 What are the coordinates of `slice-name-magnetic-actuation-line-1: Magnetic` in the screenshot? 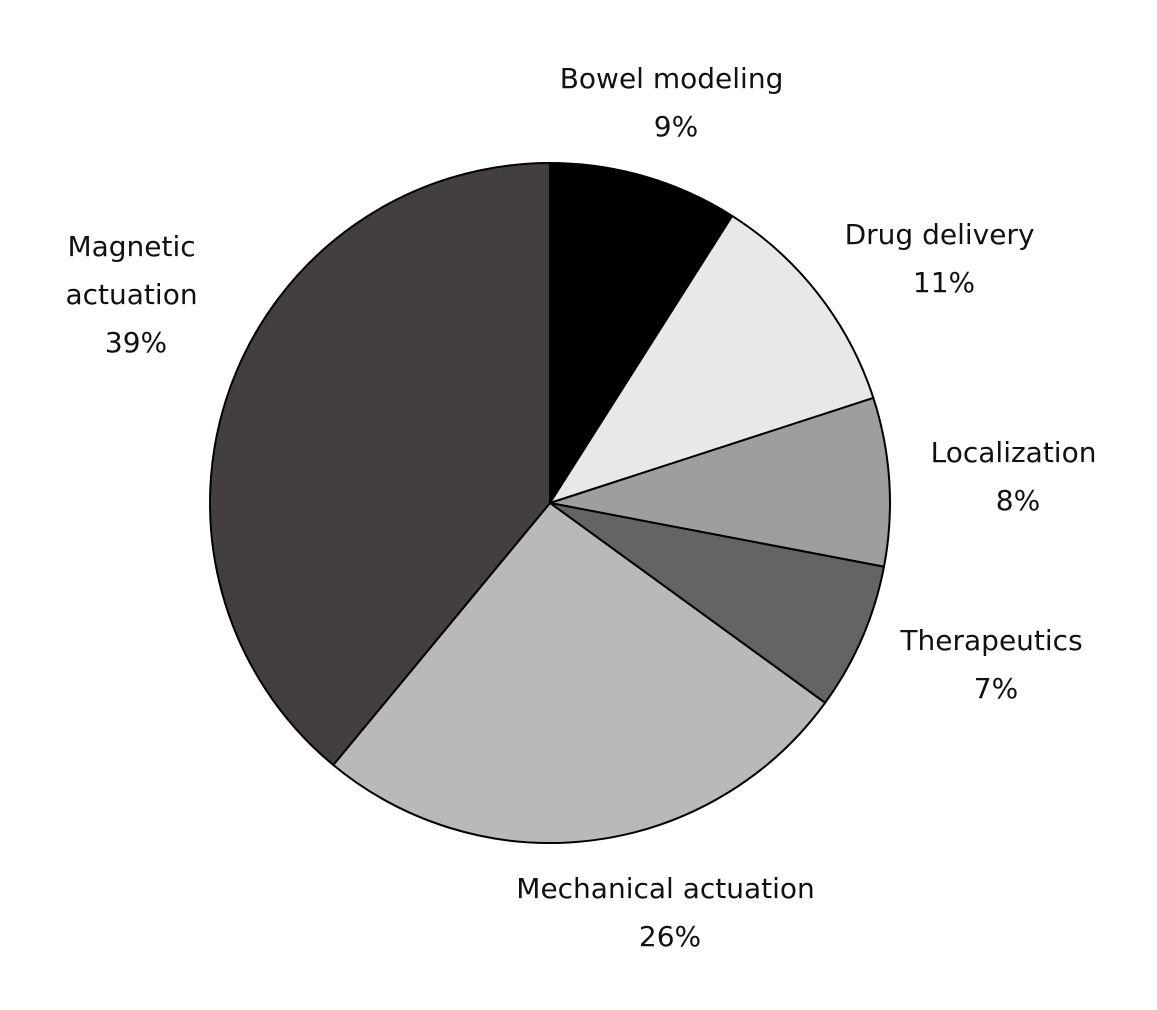 It's located at (131, 246).